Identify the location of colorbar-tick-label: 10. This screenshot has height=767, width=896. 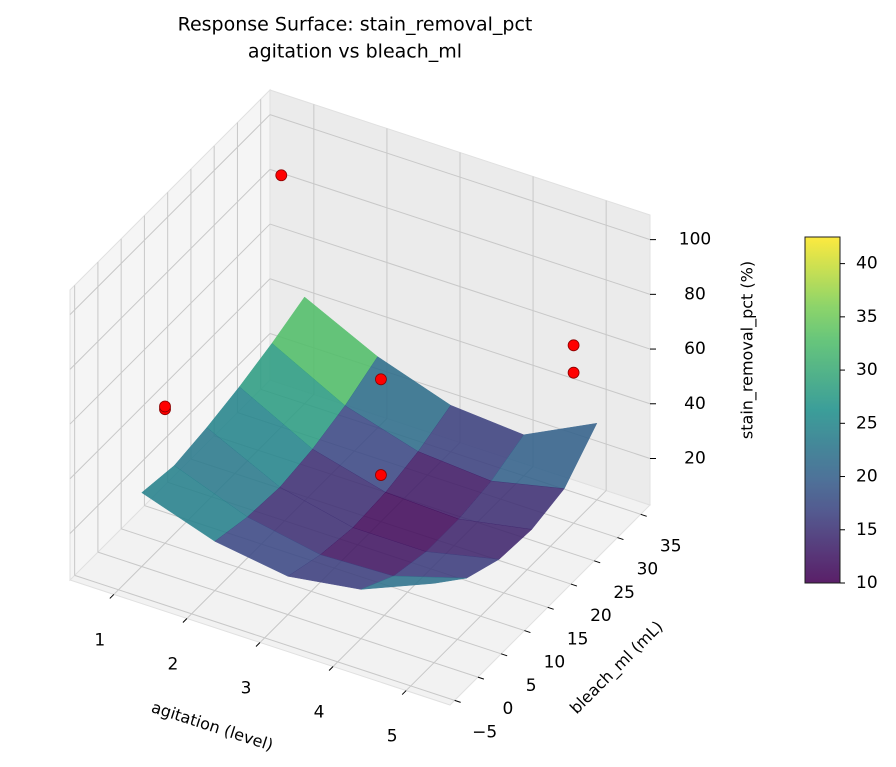
(867, 583).